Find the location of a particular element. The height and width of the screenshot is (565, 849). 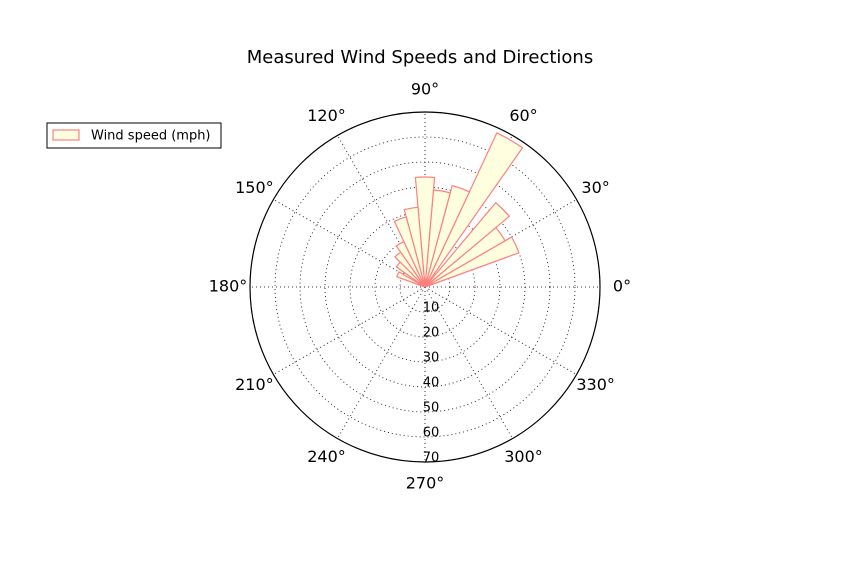

chart-title: Measured Wind Speeds and Directions is located at coordinates (420, 57).